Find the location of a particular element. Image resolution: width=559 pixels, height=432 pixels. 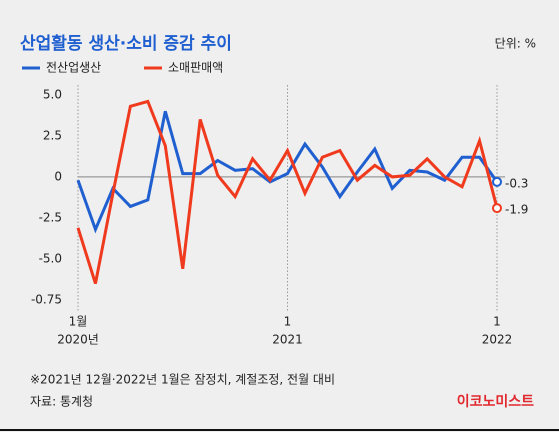

y-tick-label: 2.5 is located at coordinates (52, 135).